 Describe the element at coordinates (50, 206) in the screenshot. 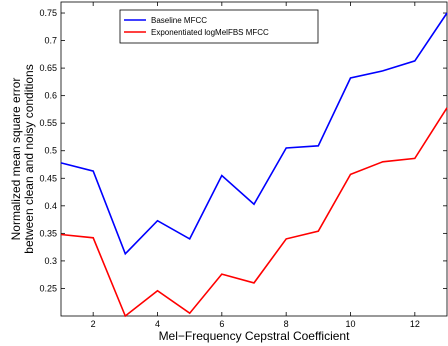

I see `y-tick-label: 0.4` at that location.